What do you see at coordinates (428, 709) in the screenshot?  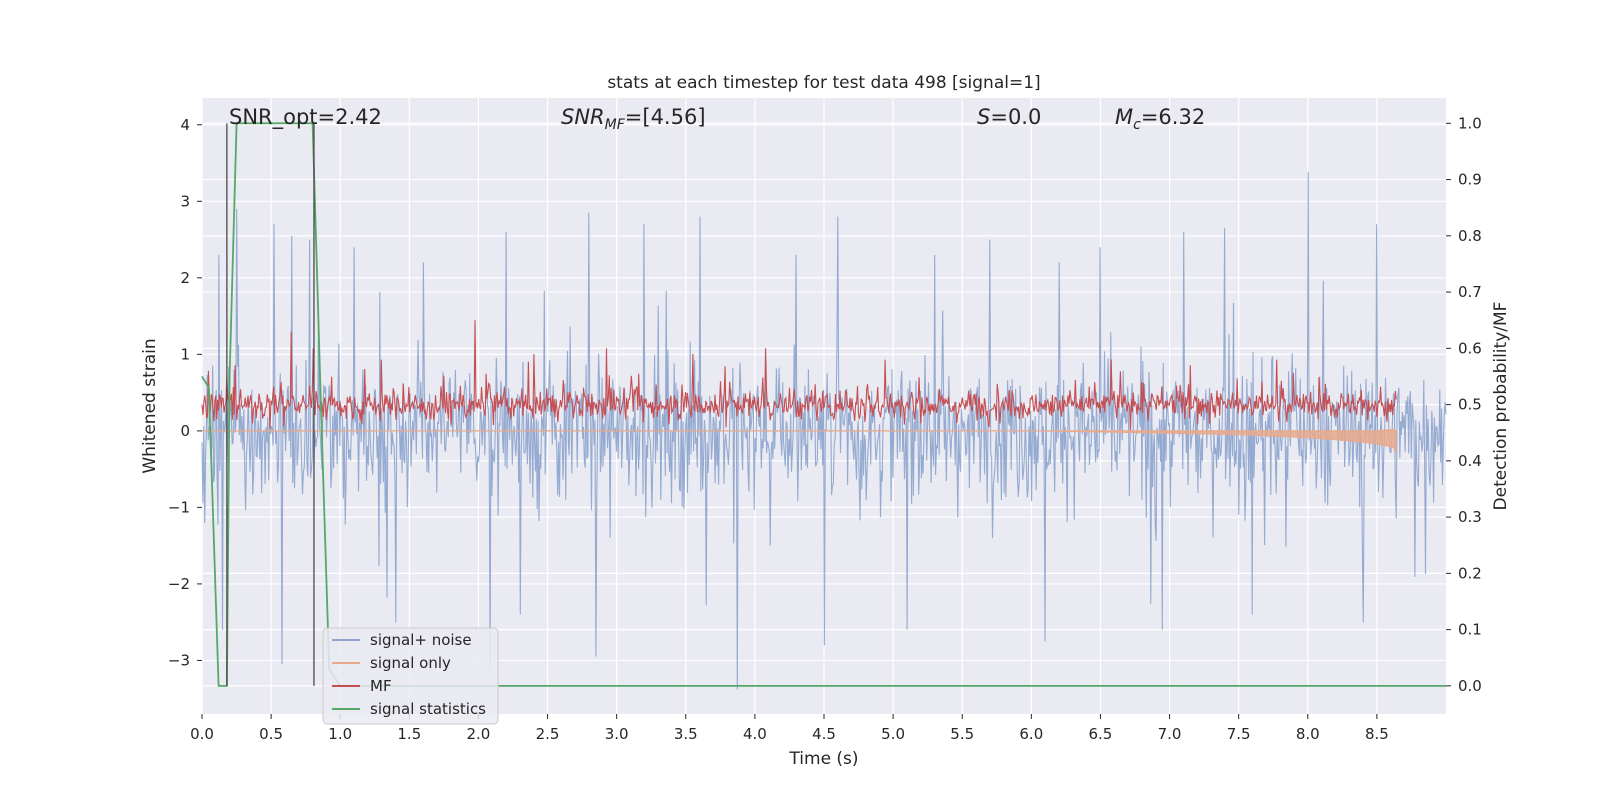 I see `legend-label: signal statistics` at bounding box center [428, 709].